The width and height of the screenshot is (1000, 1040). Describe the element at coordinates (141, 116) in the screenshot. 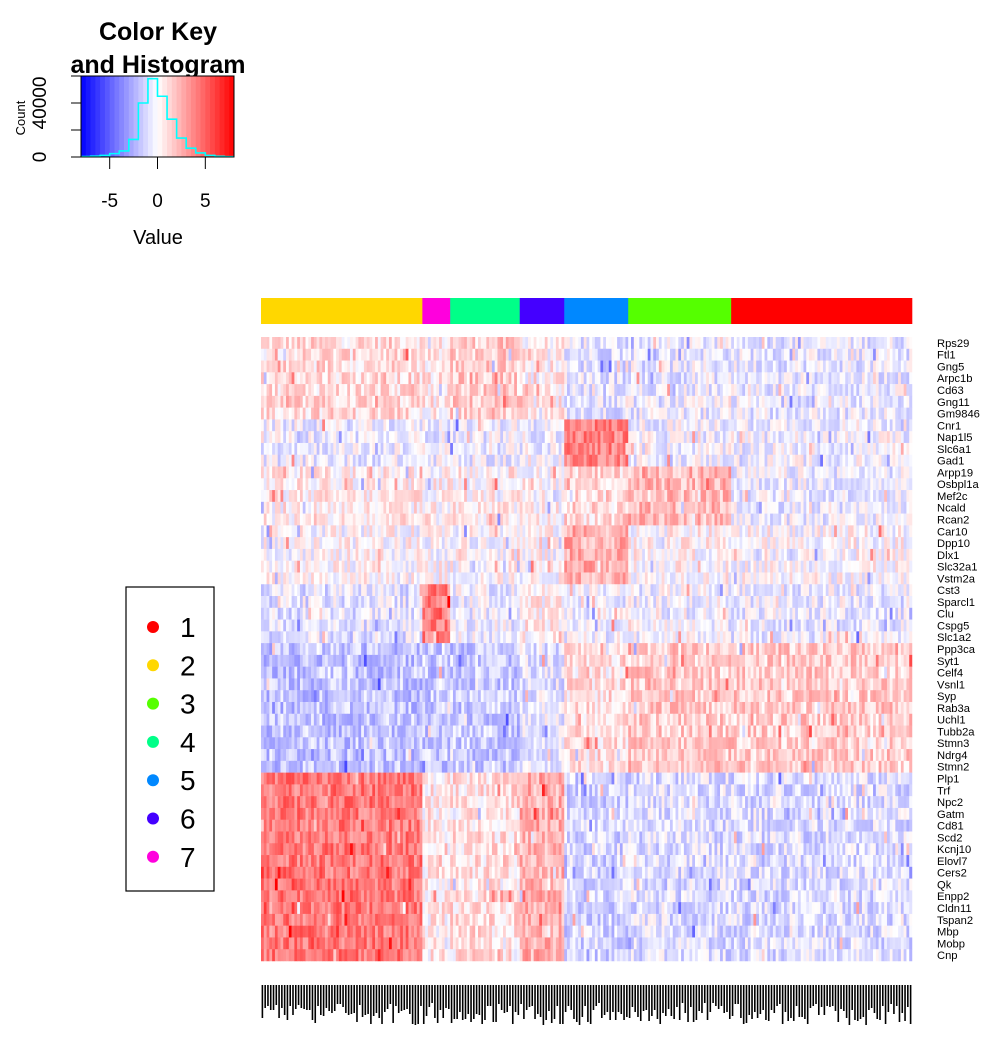

I see `color-key-band` at that location.